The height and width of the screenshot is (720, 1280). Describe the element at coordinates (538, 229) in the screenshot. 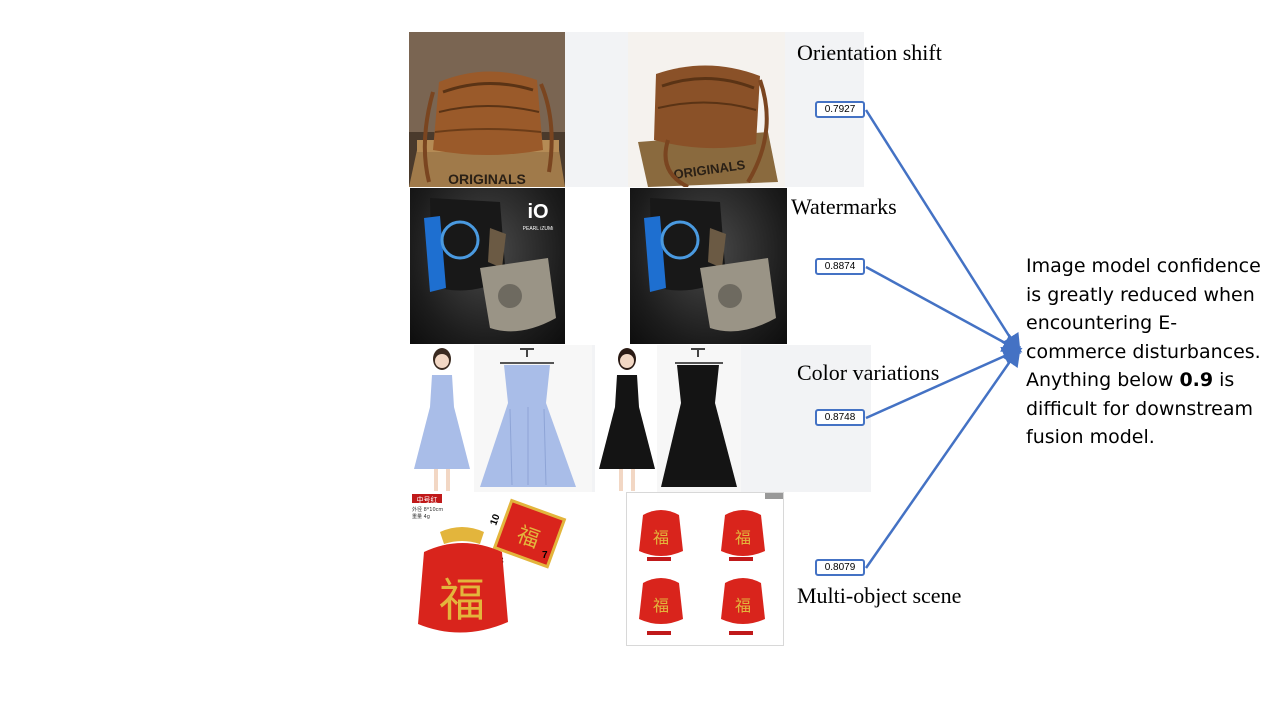

I see `watermark-logo-sub: PEARL iZUMi` at that location.